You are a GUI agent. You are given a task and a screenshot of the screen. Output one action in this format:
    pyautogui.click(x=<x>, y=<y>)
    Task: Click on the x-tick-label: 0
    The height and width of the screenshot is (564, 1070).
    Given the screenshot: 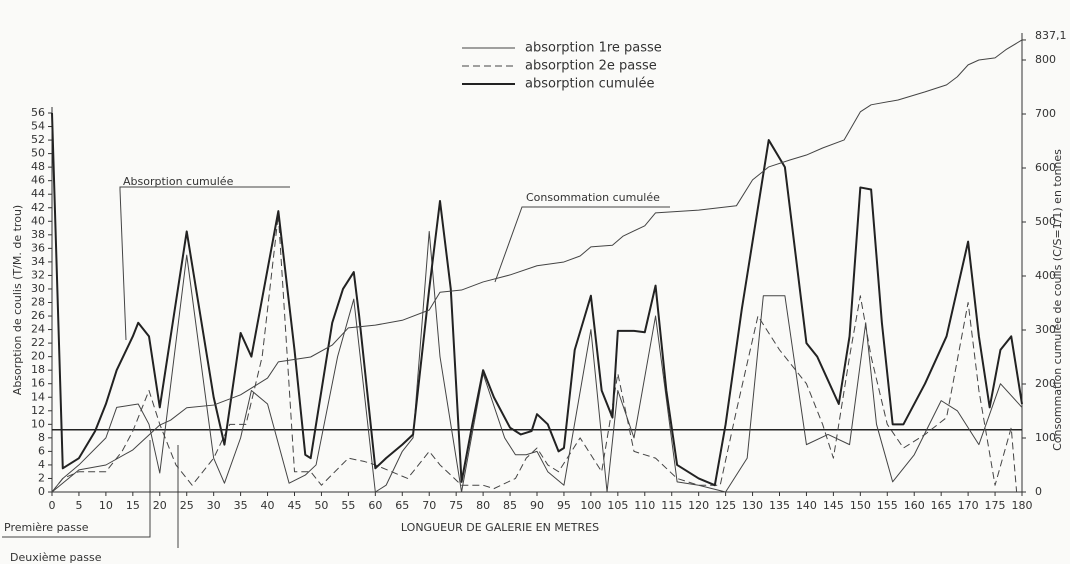 What is the action you would take?
    pyautogui.click(x=52, y=505)
    